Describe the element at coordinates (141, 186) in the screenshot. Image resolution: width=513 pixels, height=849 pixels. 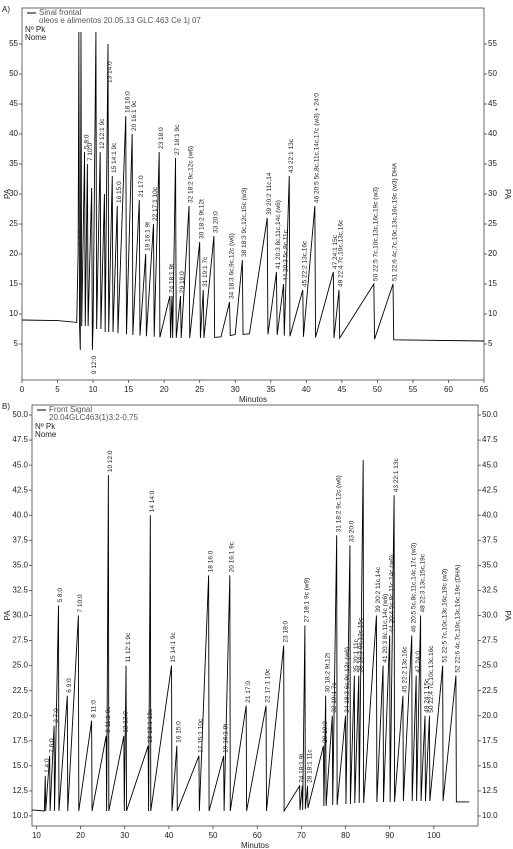
I see `peak-label: 21 17:0` at that location.